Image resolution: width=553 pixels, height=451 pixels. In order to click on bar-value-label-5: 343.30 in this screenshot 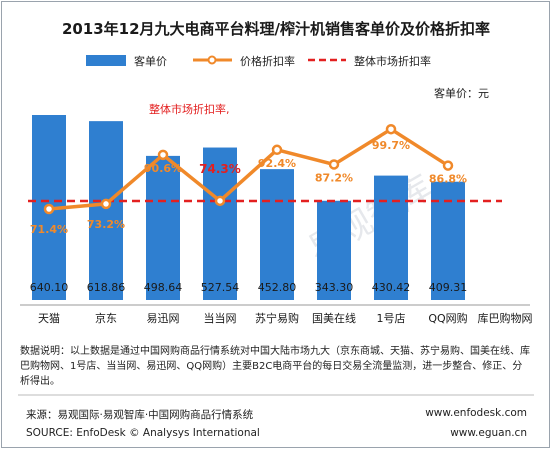, I will do `click(334, 287)`.